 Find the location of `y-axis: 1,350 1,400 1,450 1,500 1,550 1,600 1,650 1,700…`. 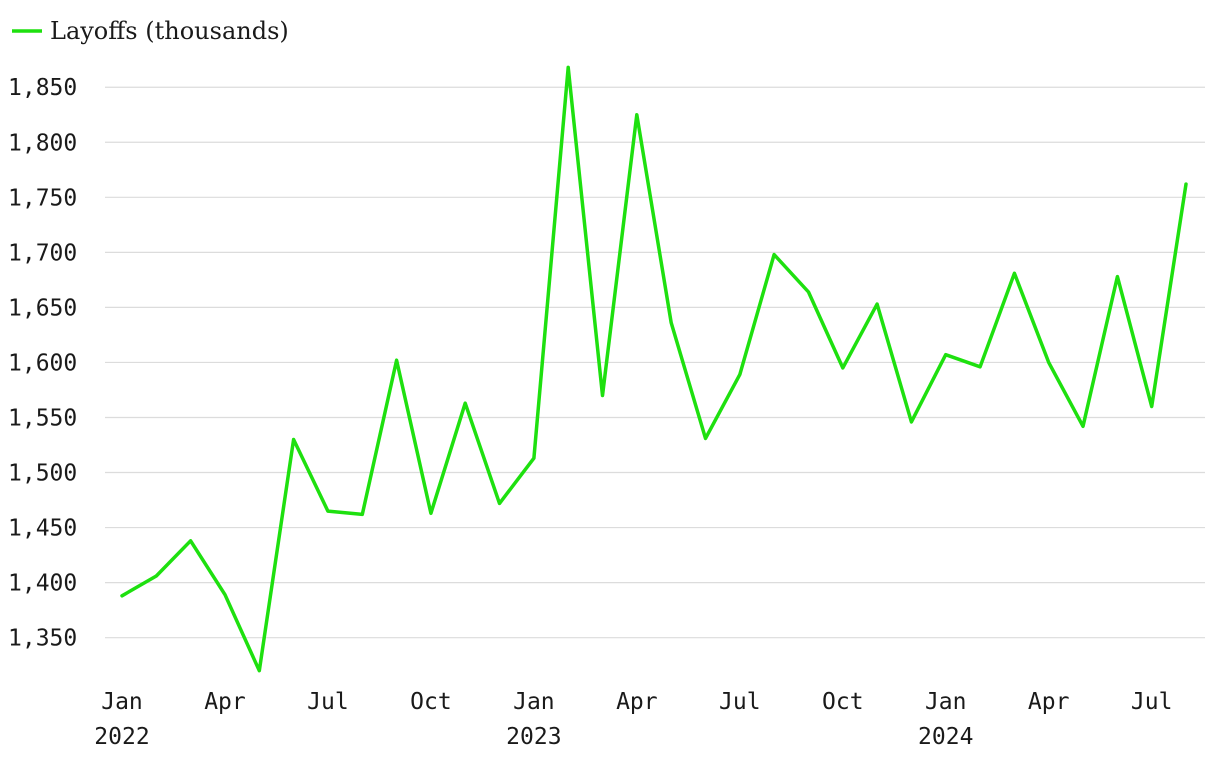

y-axis: 1,350 1,400 1,450 1,500 1,550 1,600 1,650 1,700… is located at coordinates (42, 363).